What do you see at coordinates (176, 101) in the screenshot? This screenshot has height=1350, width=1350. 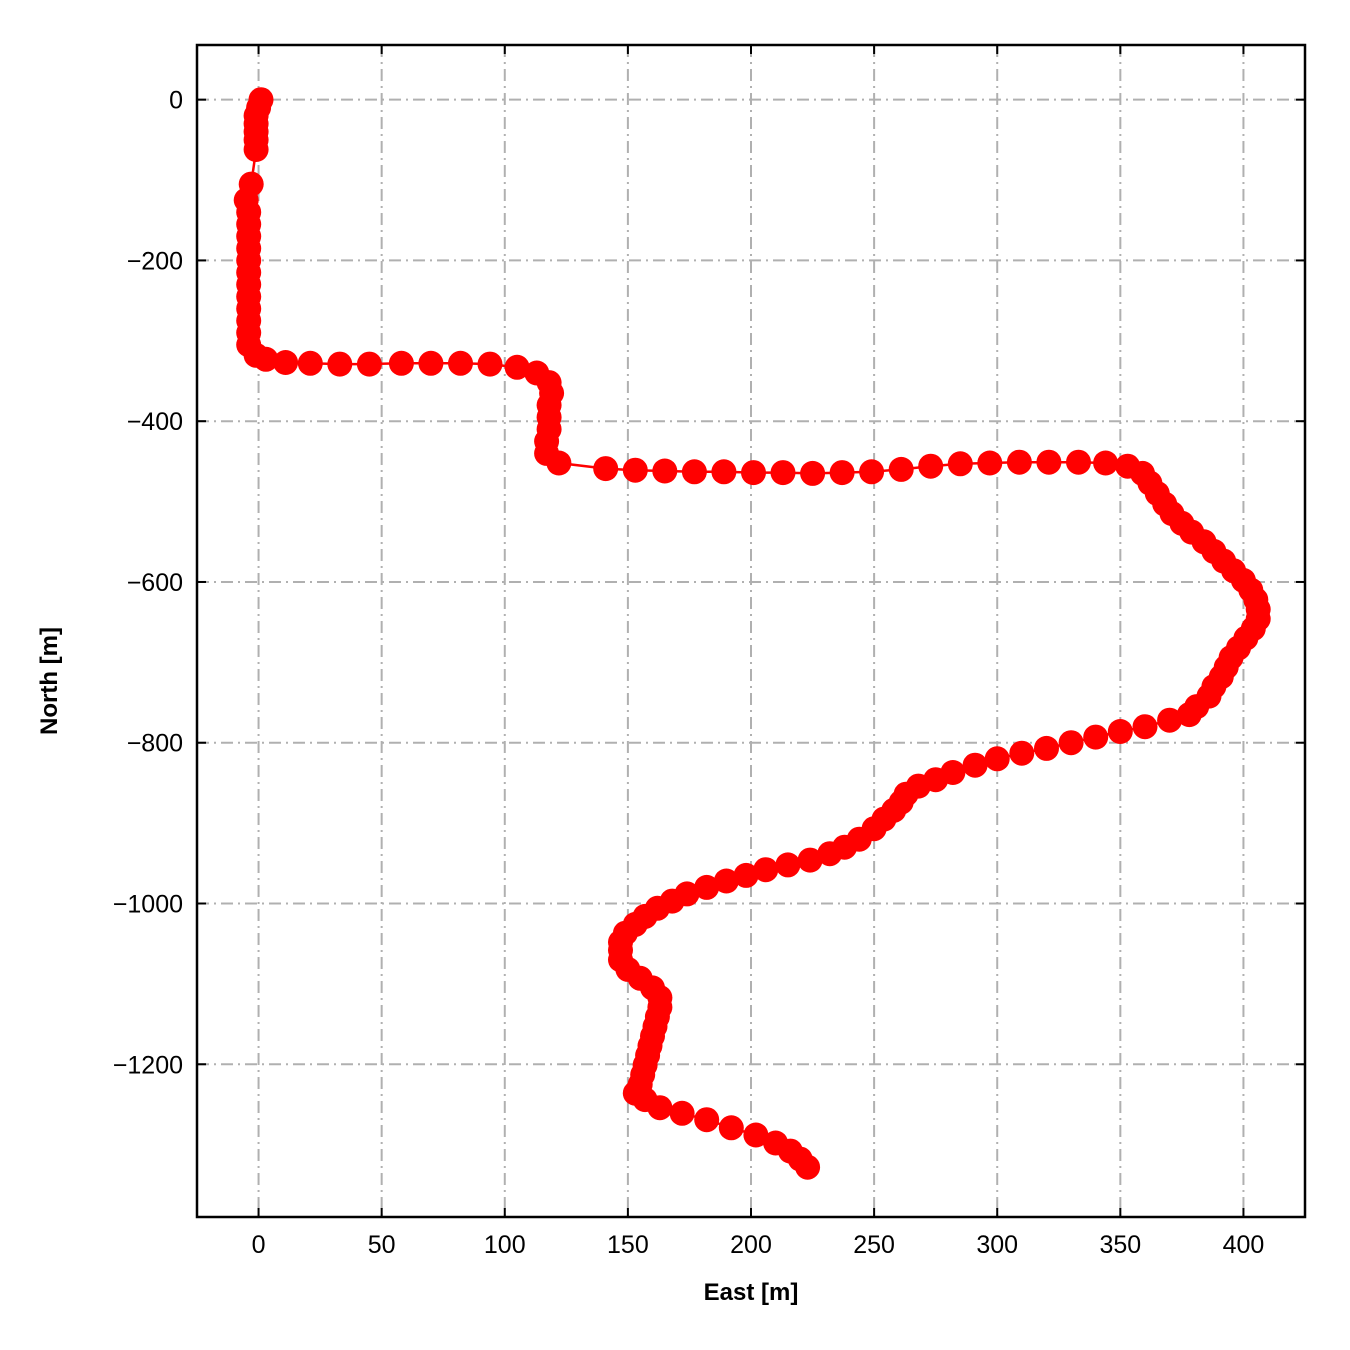 I see `y-tick-label: 0` at bounding box center [176, 101].